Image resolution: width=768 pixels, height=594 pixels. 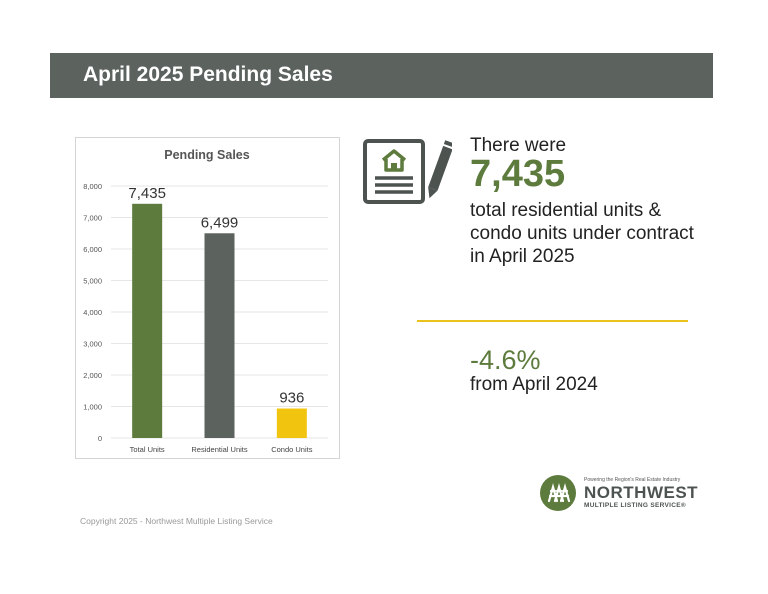 I want to click on bar-value-labels: 7,435 6,499 936, so click(x=216, y=296).